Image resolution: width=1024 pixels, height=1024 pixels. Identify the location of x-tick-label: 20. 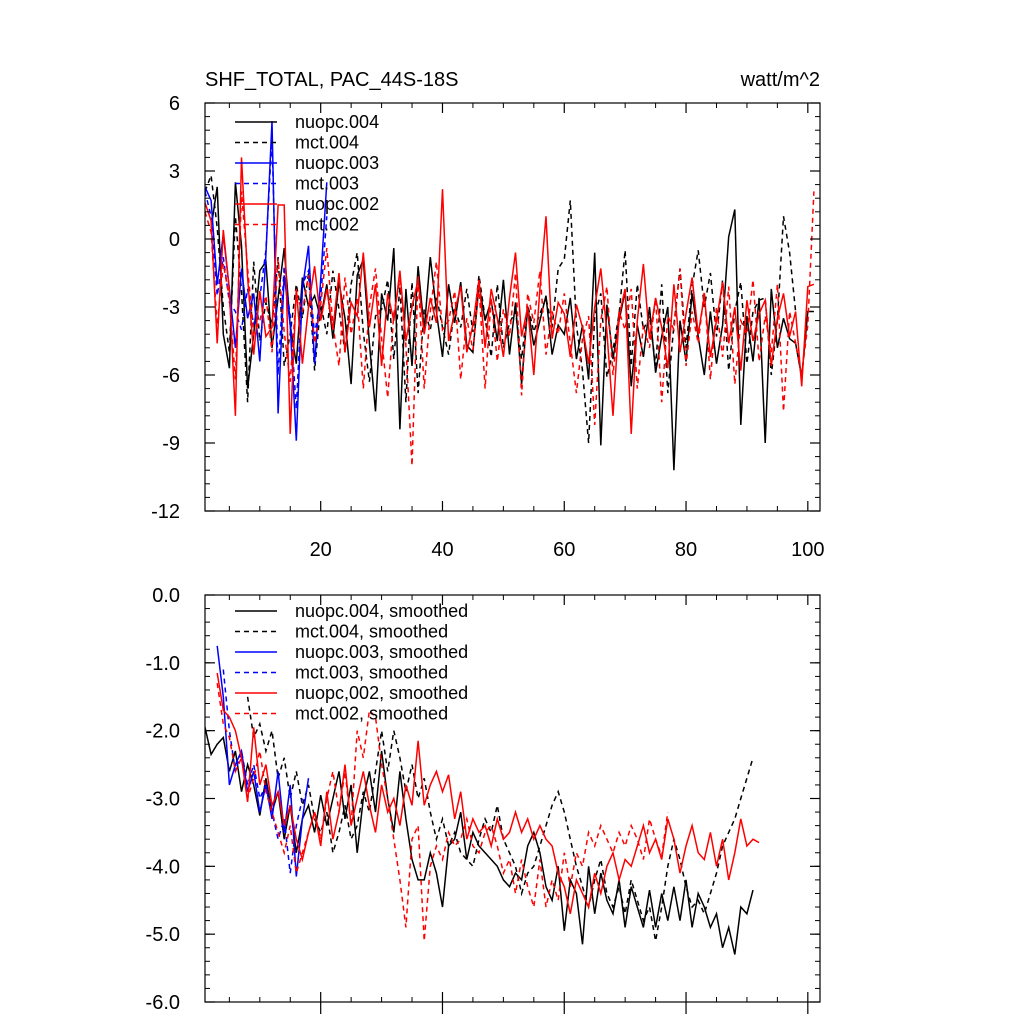
(321, 550).